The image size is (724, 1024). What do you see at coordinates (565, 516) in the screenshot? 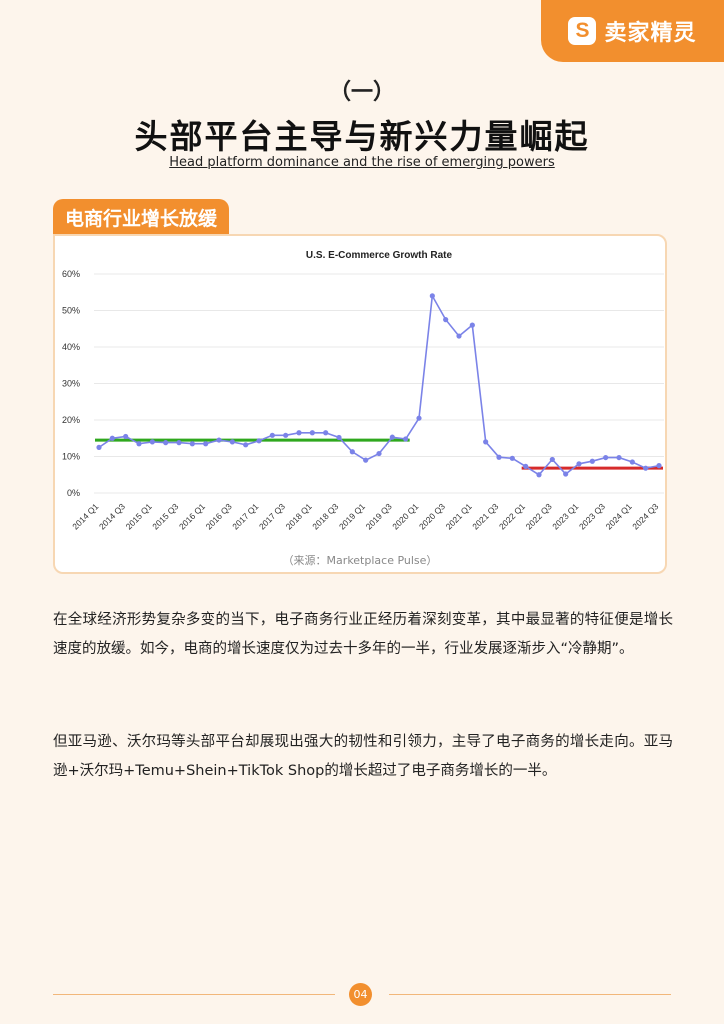
I see `x-tick-label: 2023 Q1` at bounding box center [565, 516].